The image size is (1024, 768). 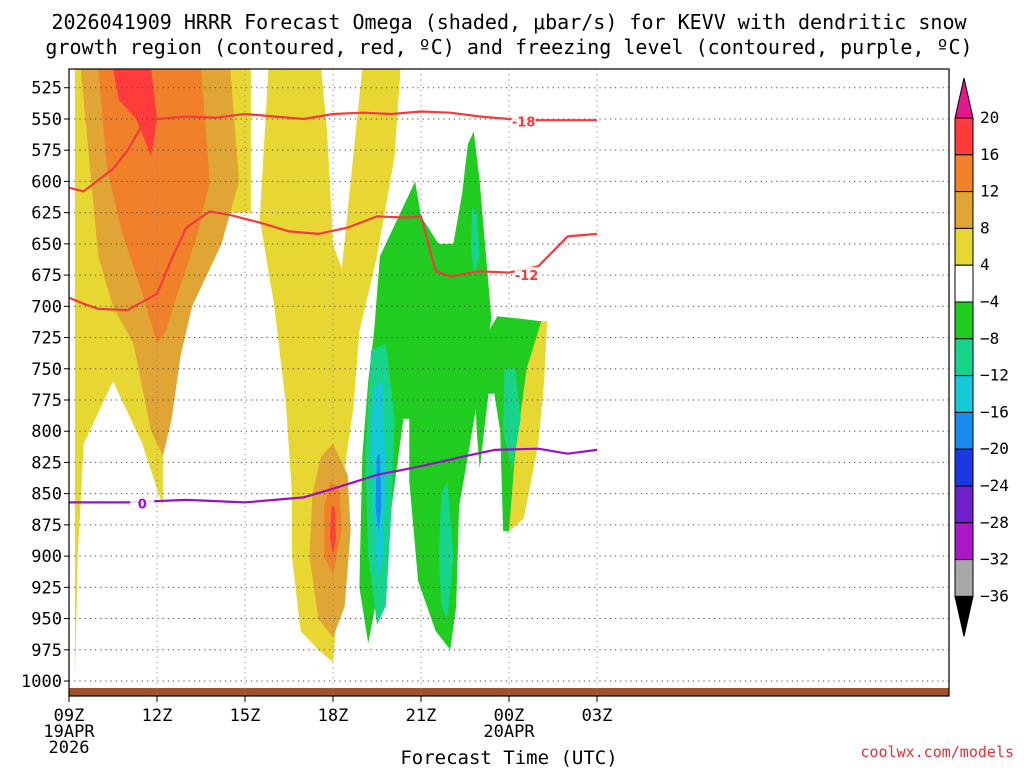 What do you see at coordinates (994, 375) in the screenshot?
I see `colorbar-level-7: −12` at bounding box center [994, 375].